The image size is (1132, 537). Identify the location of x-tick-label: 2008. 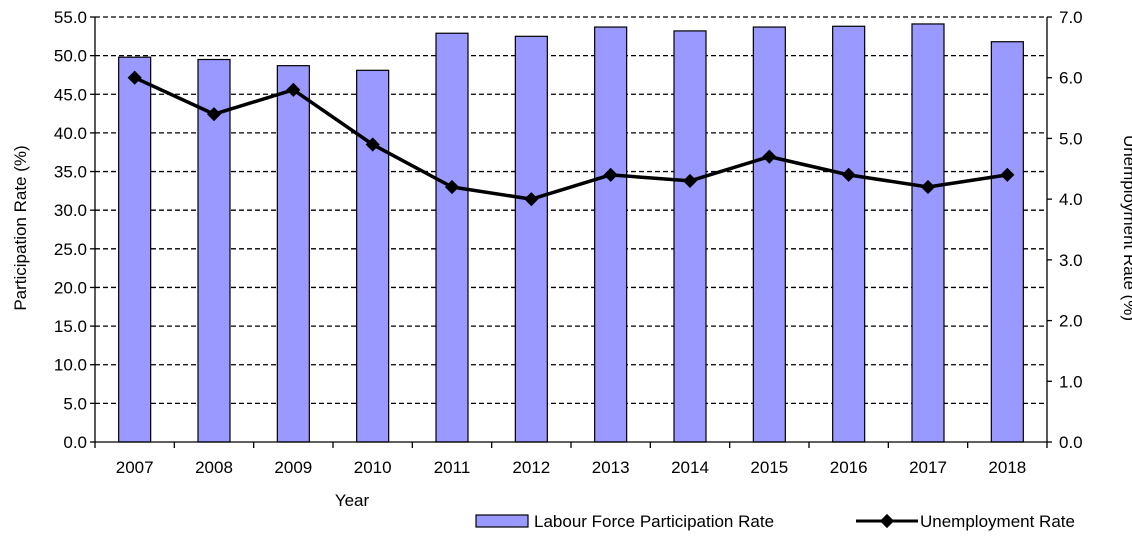
(214, 467).